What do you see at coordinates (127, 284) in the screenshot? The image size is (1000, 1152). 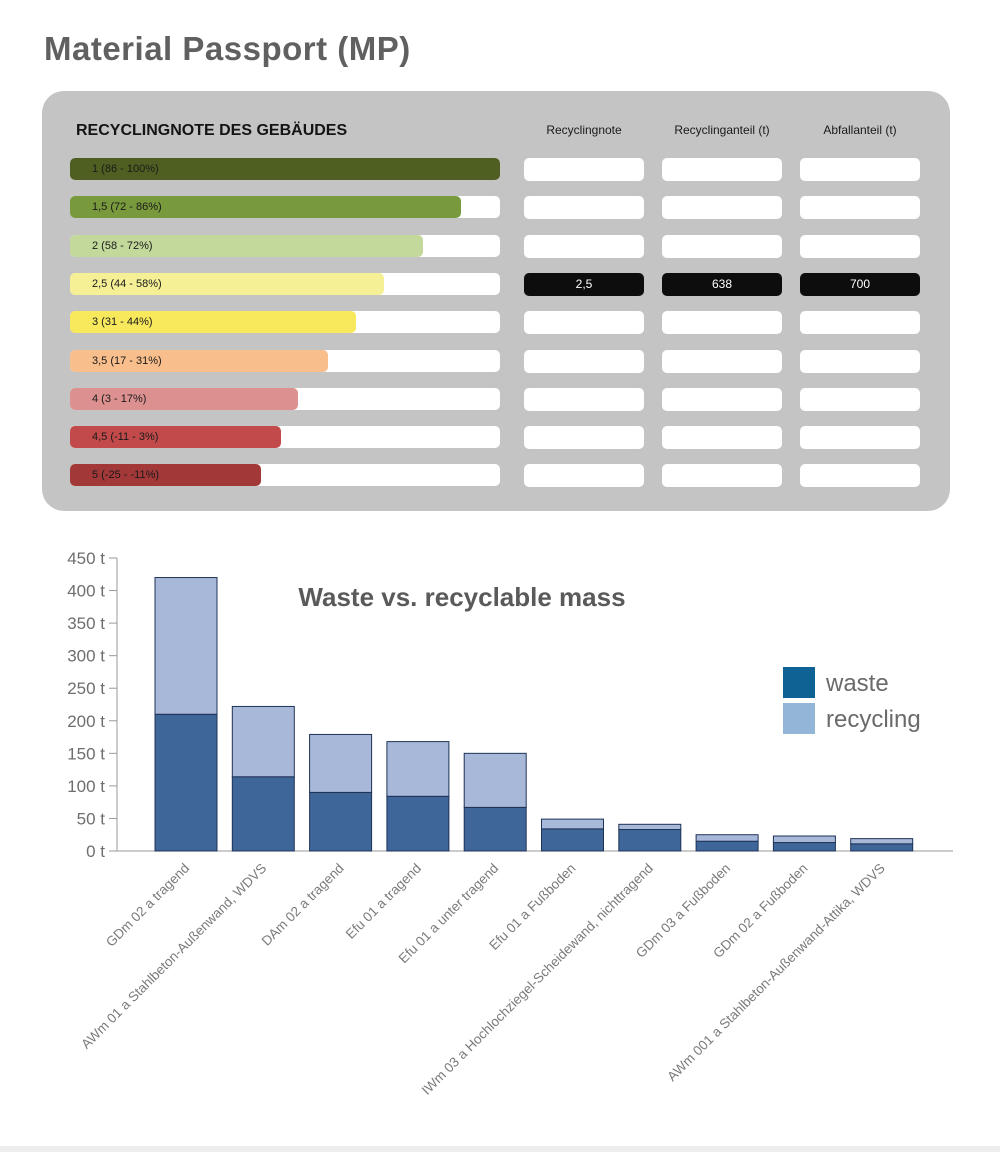 I see `grade-label: 2,5 (44 - 58%)` at bounding box center [127, 284].